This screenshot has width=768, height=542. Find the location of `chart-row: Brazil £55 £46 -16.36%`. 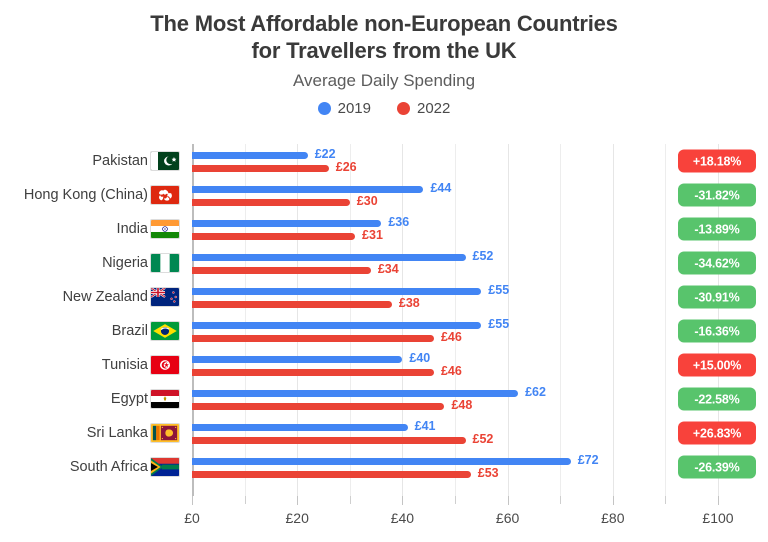

chart-row: Brazil £55 £46 -16.36% is located at coordinates (384, 331).